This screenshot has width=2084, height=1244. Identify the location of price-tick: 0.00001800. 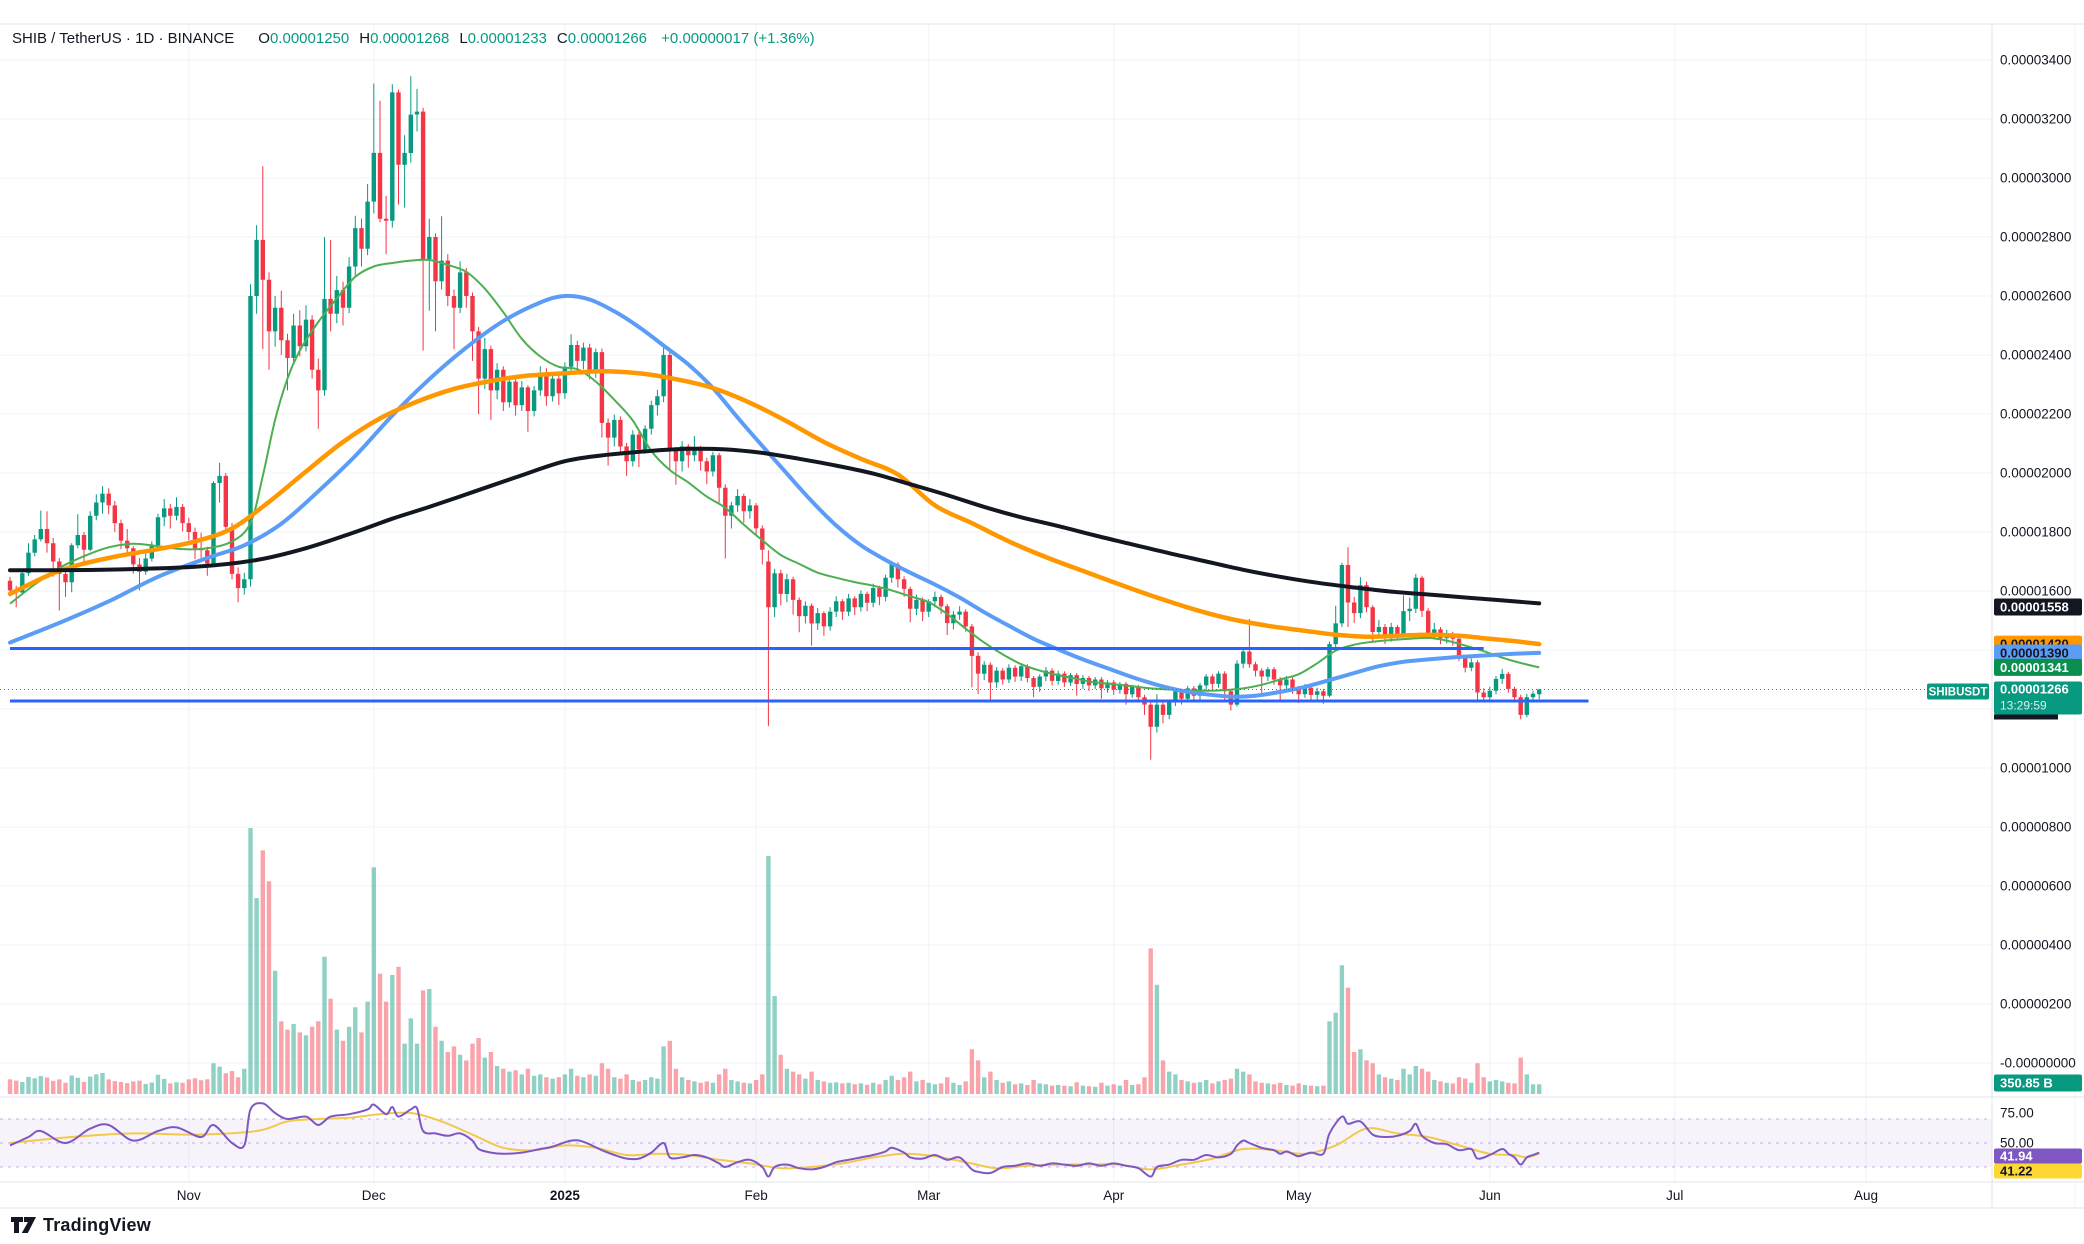
(2035, 532).